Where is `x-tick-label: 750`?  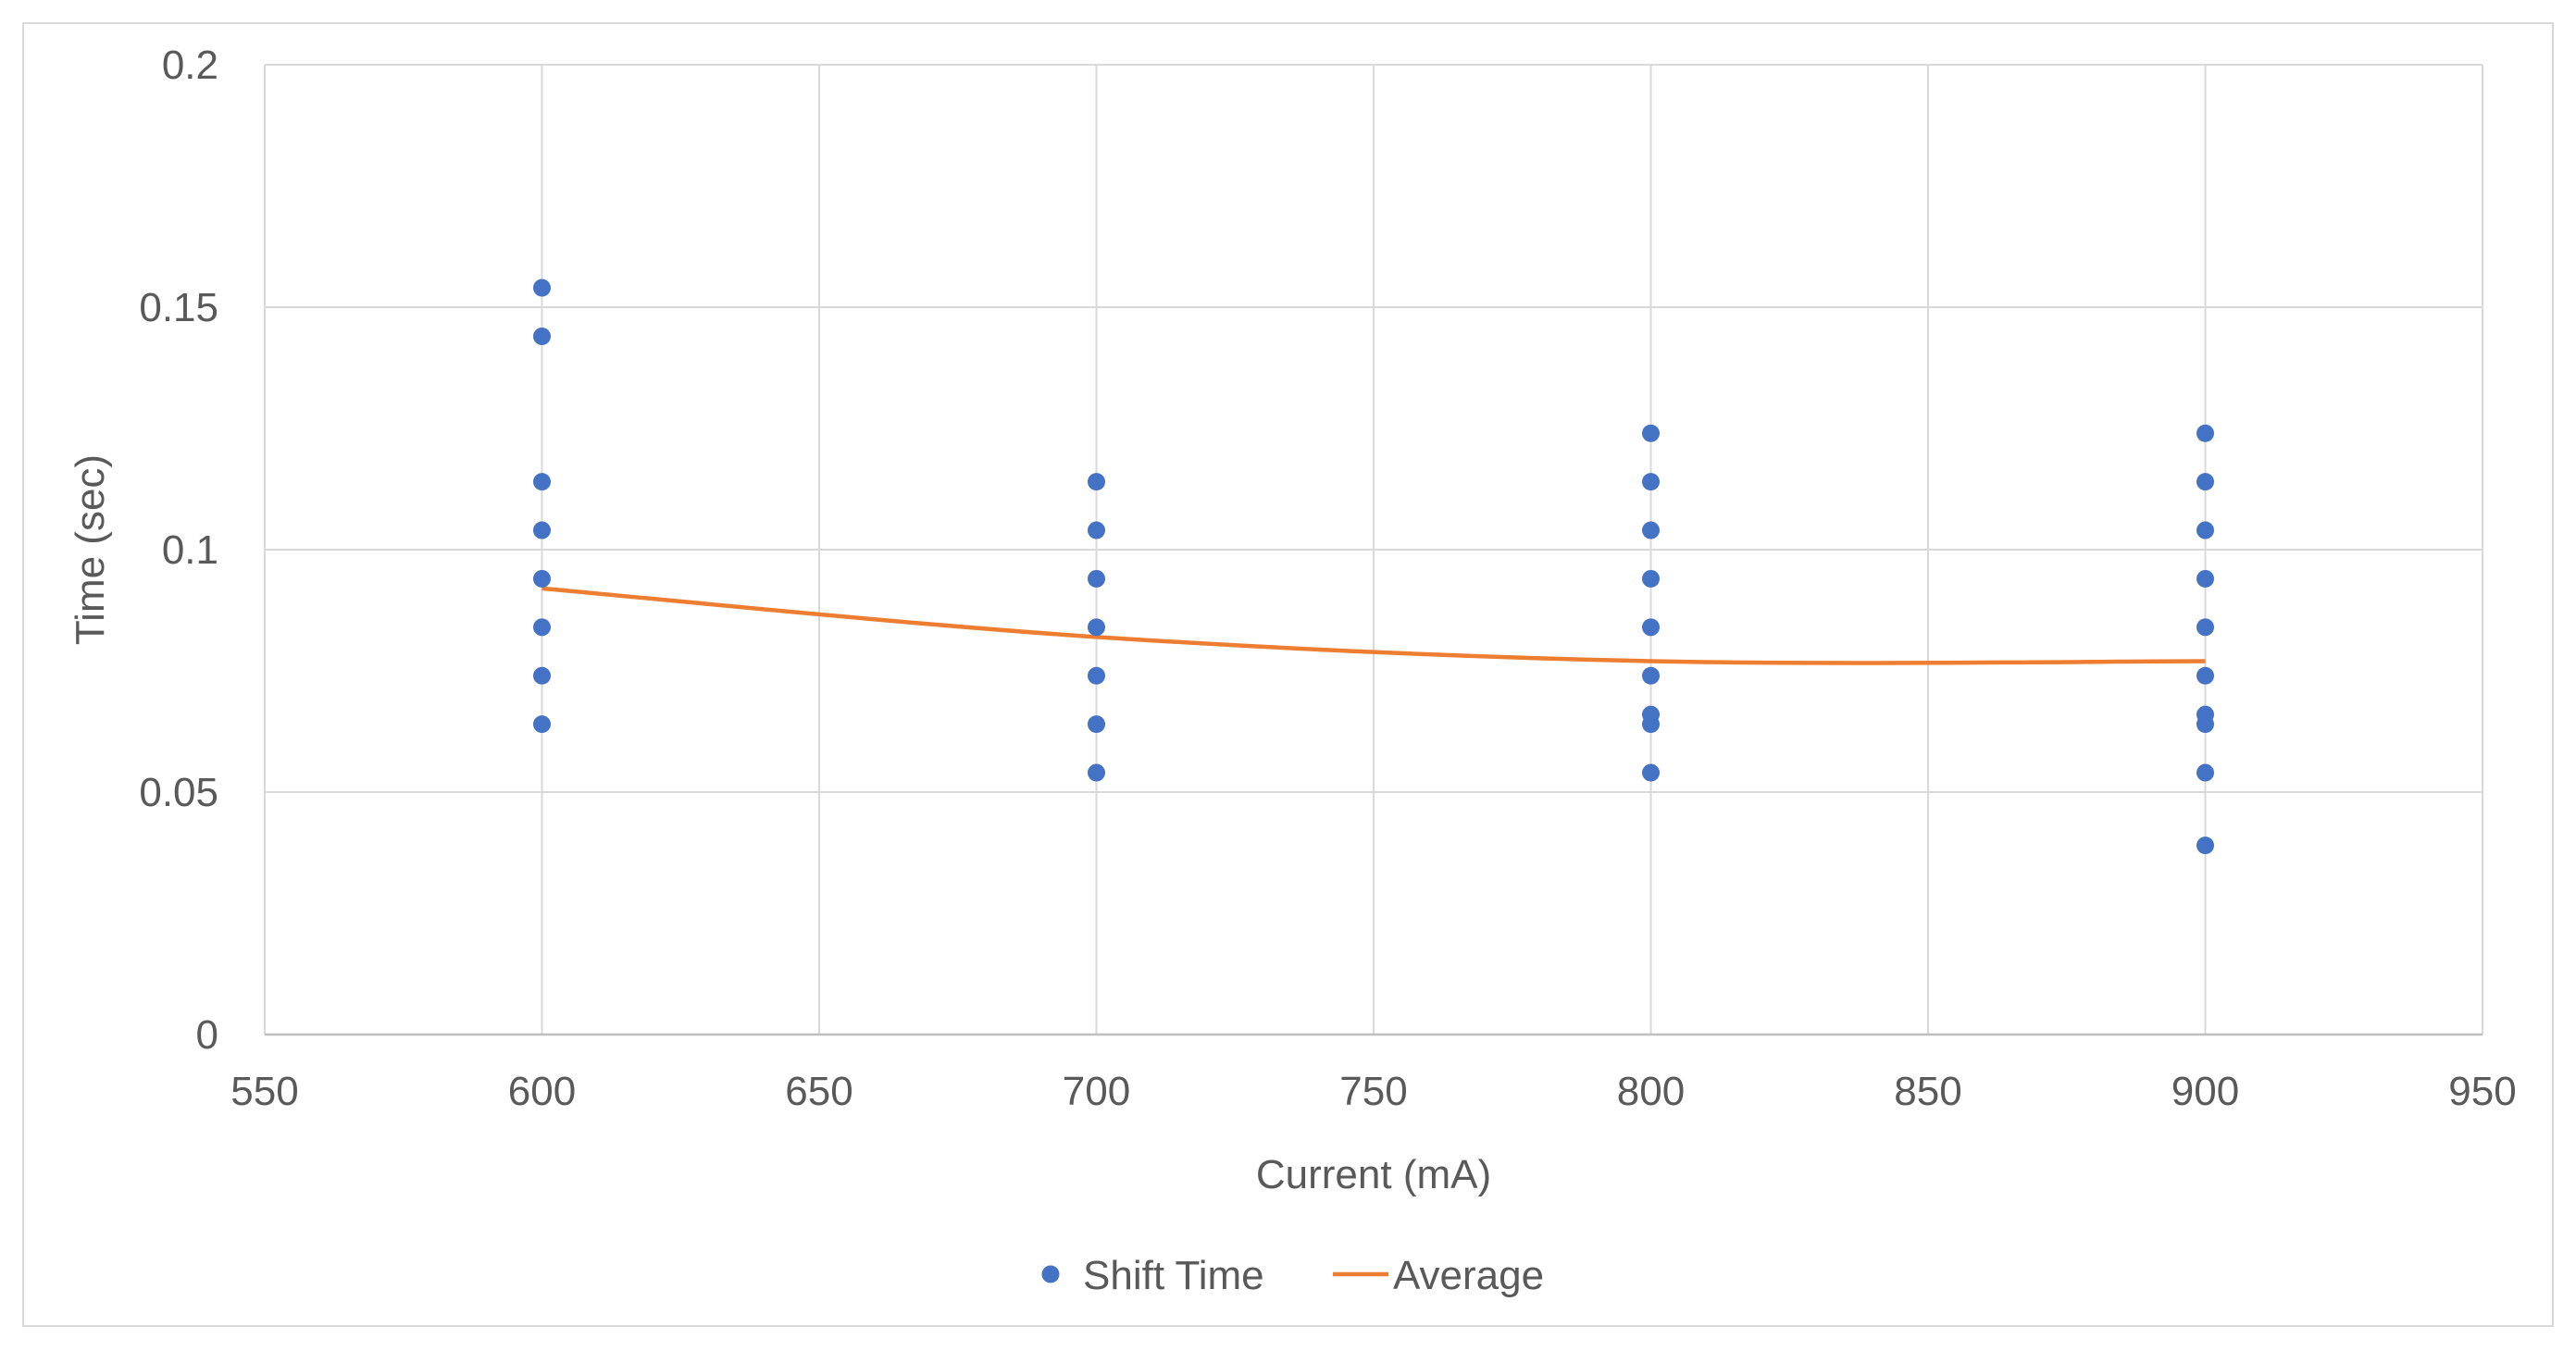
x-tick-label: 750 is located at coordinates (1373, 1091).